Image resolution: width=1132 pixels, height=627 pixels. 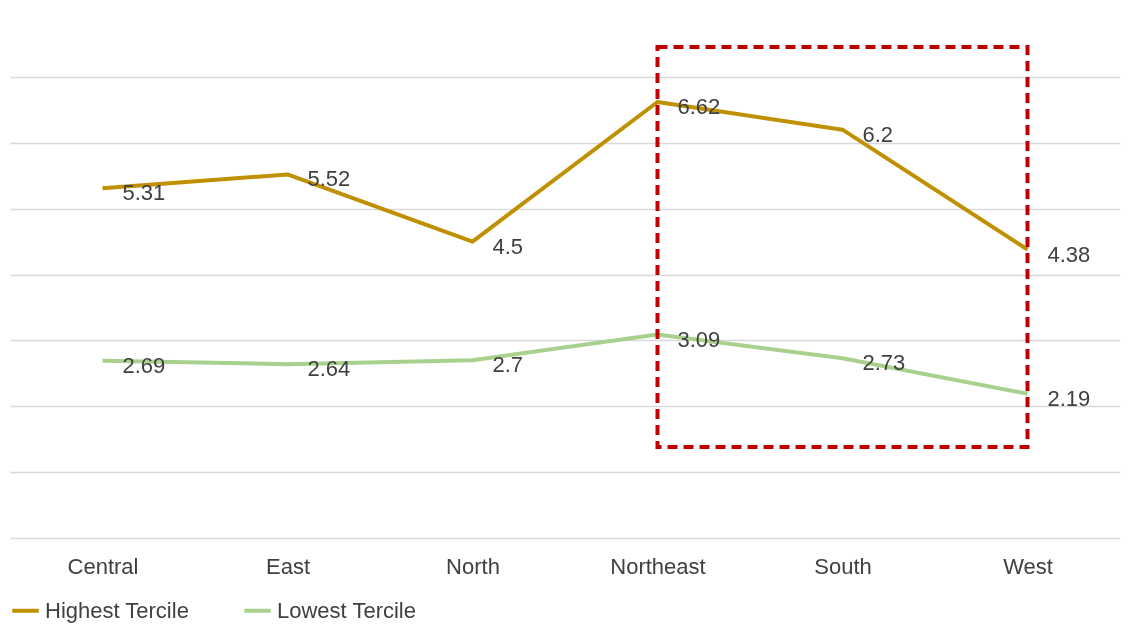 I want to click on data-label: 6.2, so click(x=878, y=134).